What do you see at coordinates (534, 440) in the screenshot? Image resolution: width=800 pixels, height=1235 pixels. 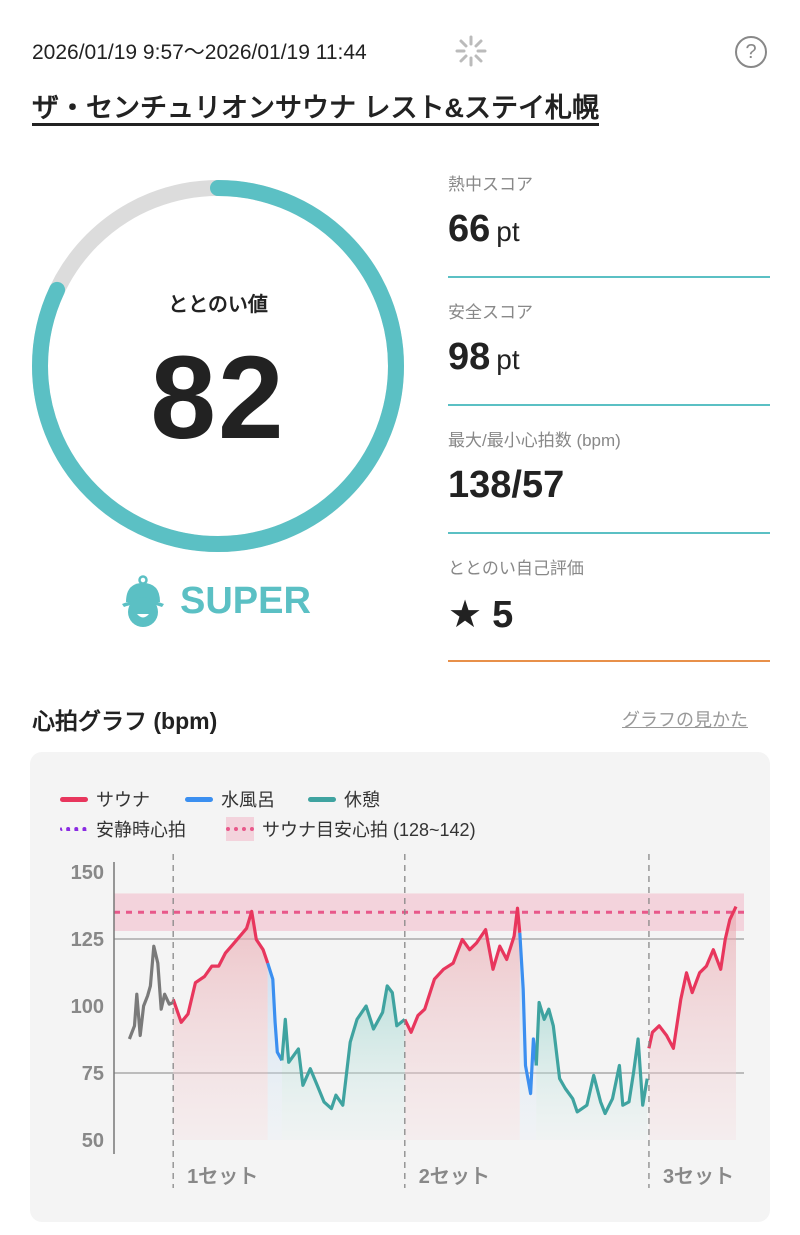 I see `stat-label: 最大/最小心拍数 (bpm)` at bounding box center [534, 440].